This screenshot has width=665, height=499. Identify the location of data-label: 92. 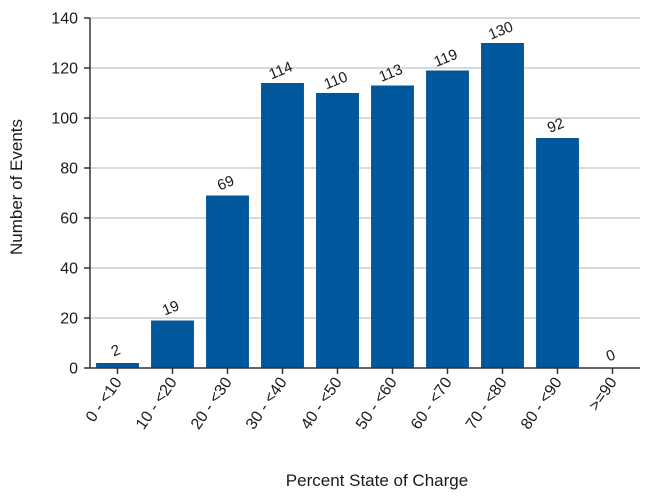
(556, 126).